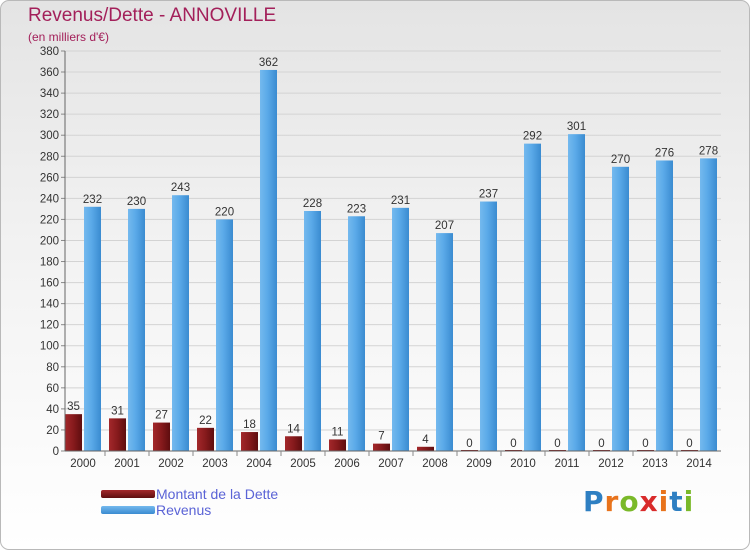 This screenshot has height=550, width=750. What do you see at coordinates (49, 199) in the screenshot?
I see `y-tick-label: 240` at bounding box center [49, 199].